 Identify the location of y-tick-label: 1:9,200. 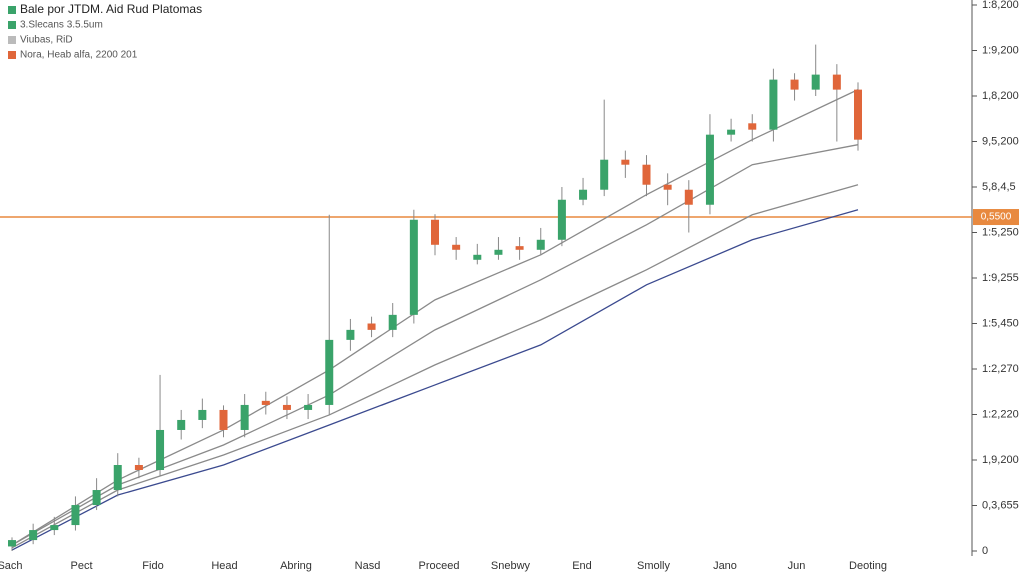
(1000, 50).